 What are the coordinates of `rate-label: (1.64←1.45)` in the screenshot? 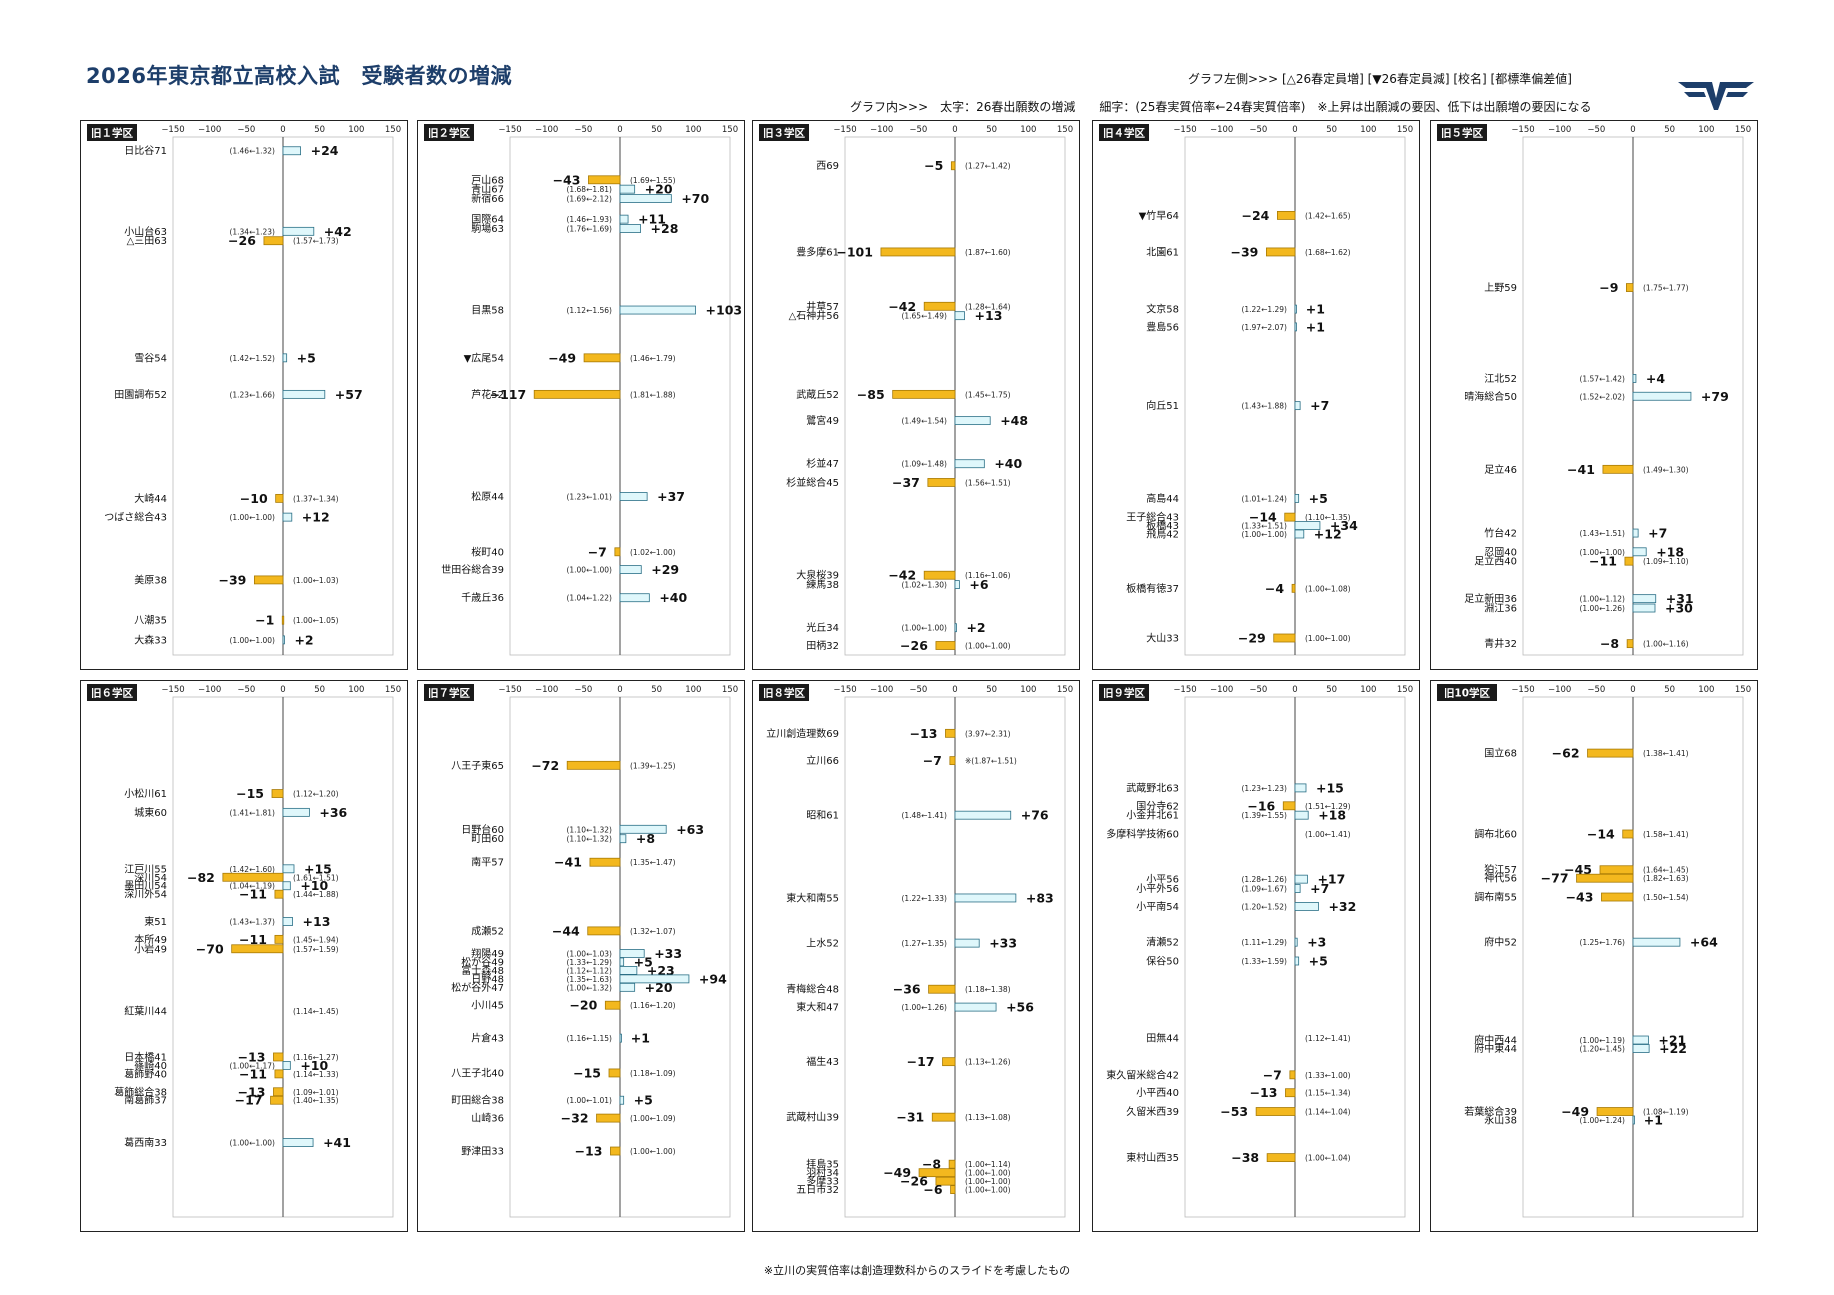 It's located at (1666, 870).